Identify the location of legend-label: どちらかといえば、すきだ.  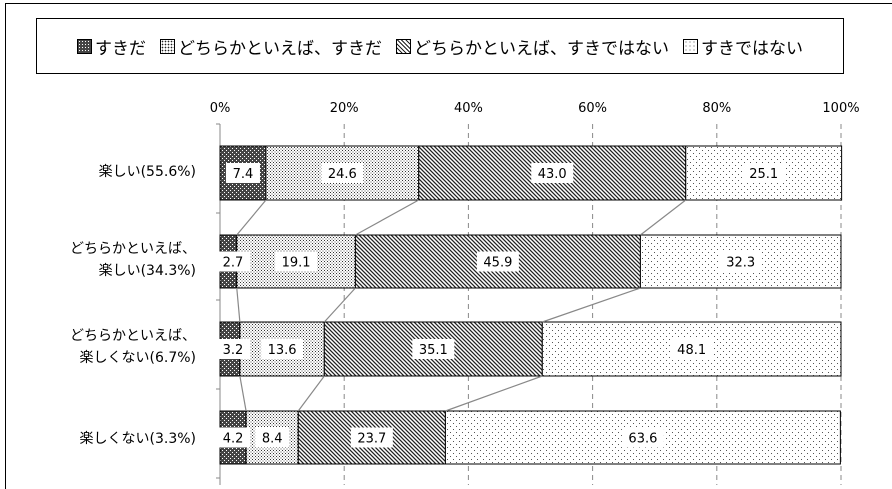
(280, 48).